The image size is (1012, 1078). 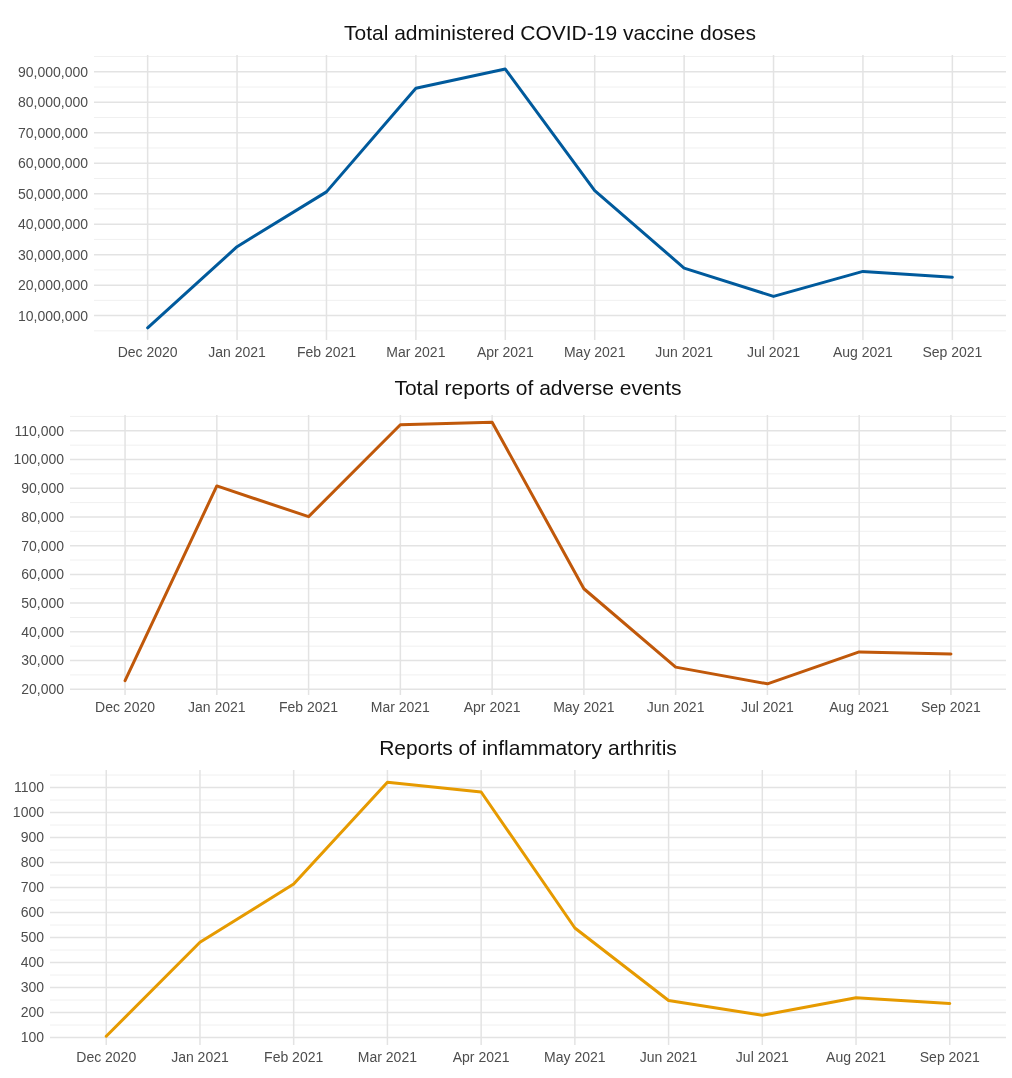 I want to click on y-tick-label: 80,000,000, so click(x=53, y=102).